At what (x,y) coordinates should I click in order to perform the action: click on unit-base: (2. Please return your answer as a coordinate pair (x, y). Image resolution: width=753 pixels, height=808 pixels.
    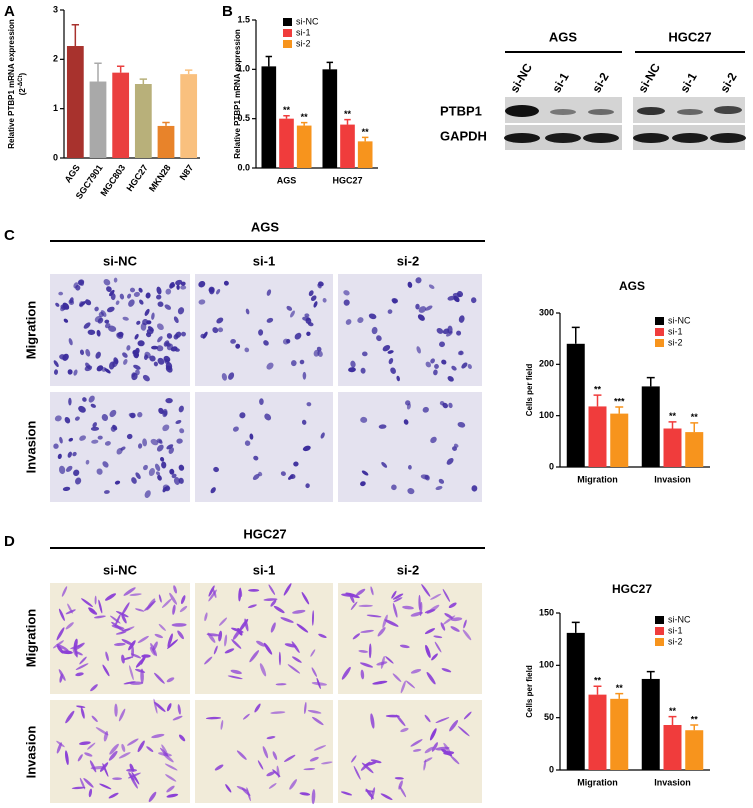
    Looking at the image, I should click on (22, 92).